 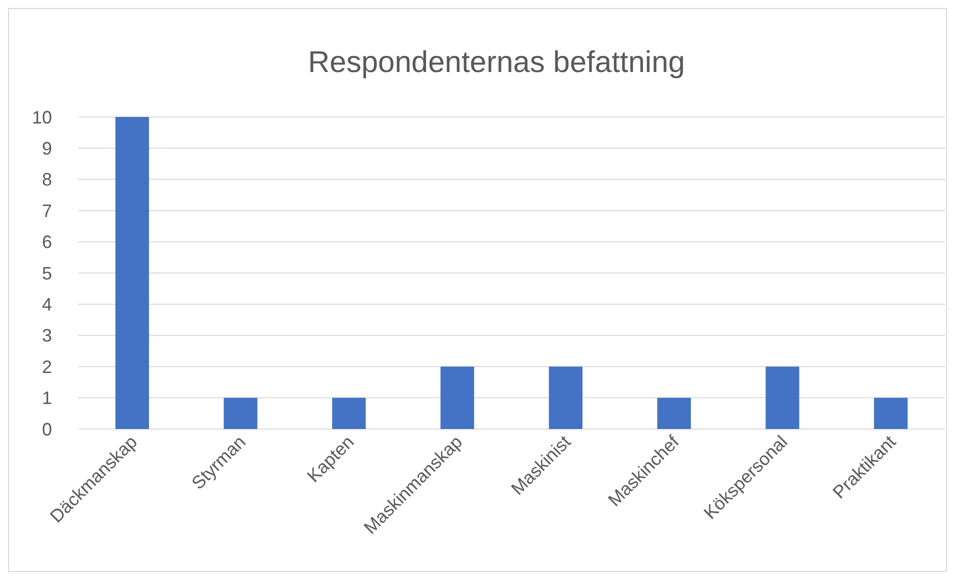 I want to click on y-tick-label: 6, so click(x=47, y=242).